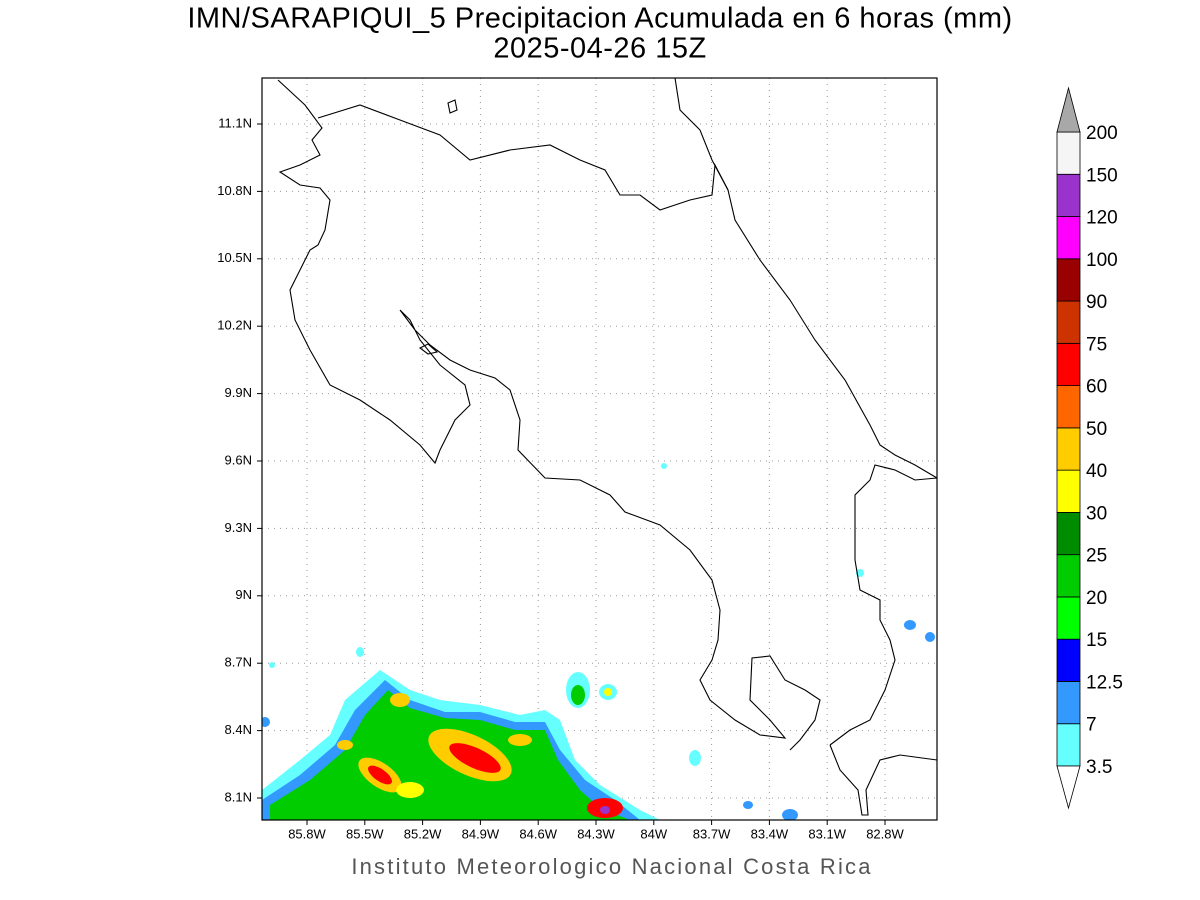  I want to click on colorbar: 3.5 7 12.5 15 20 25 30 40 50 60 75 90 100 120 150 200, so click(1089, 448).